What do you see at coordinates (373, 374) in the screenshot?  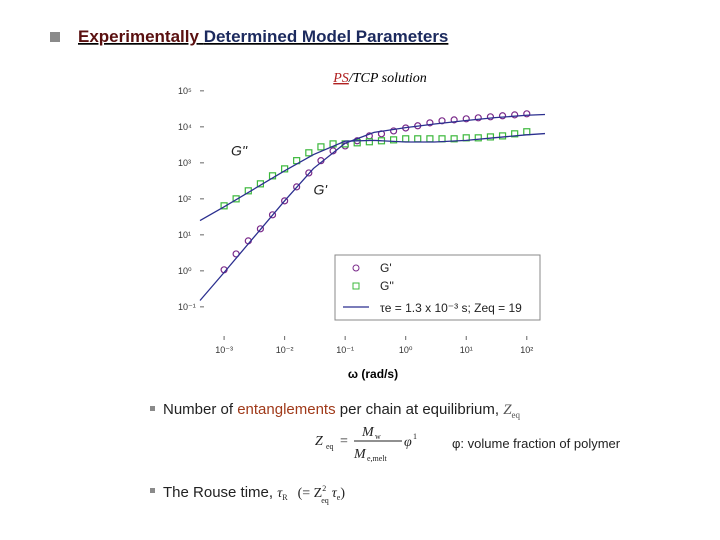 I see `x-axis-label: ω (rad/s)` at bounding box center [373, 374].